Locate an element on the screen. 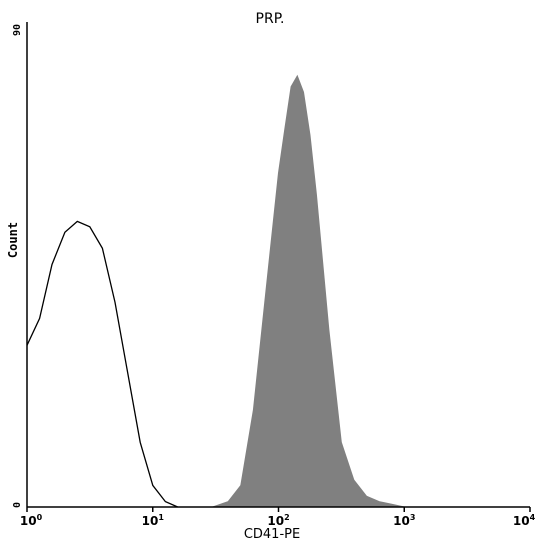 The image size is (547, 545). outline-histogram-series is located at coordinates (102, 364).